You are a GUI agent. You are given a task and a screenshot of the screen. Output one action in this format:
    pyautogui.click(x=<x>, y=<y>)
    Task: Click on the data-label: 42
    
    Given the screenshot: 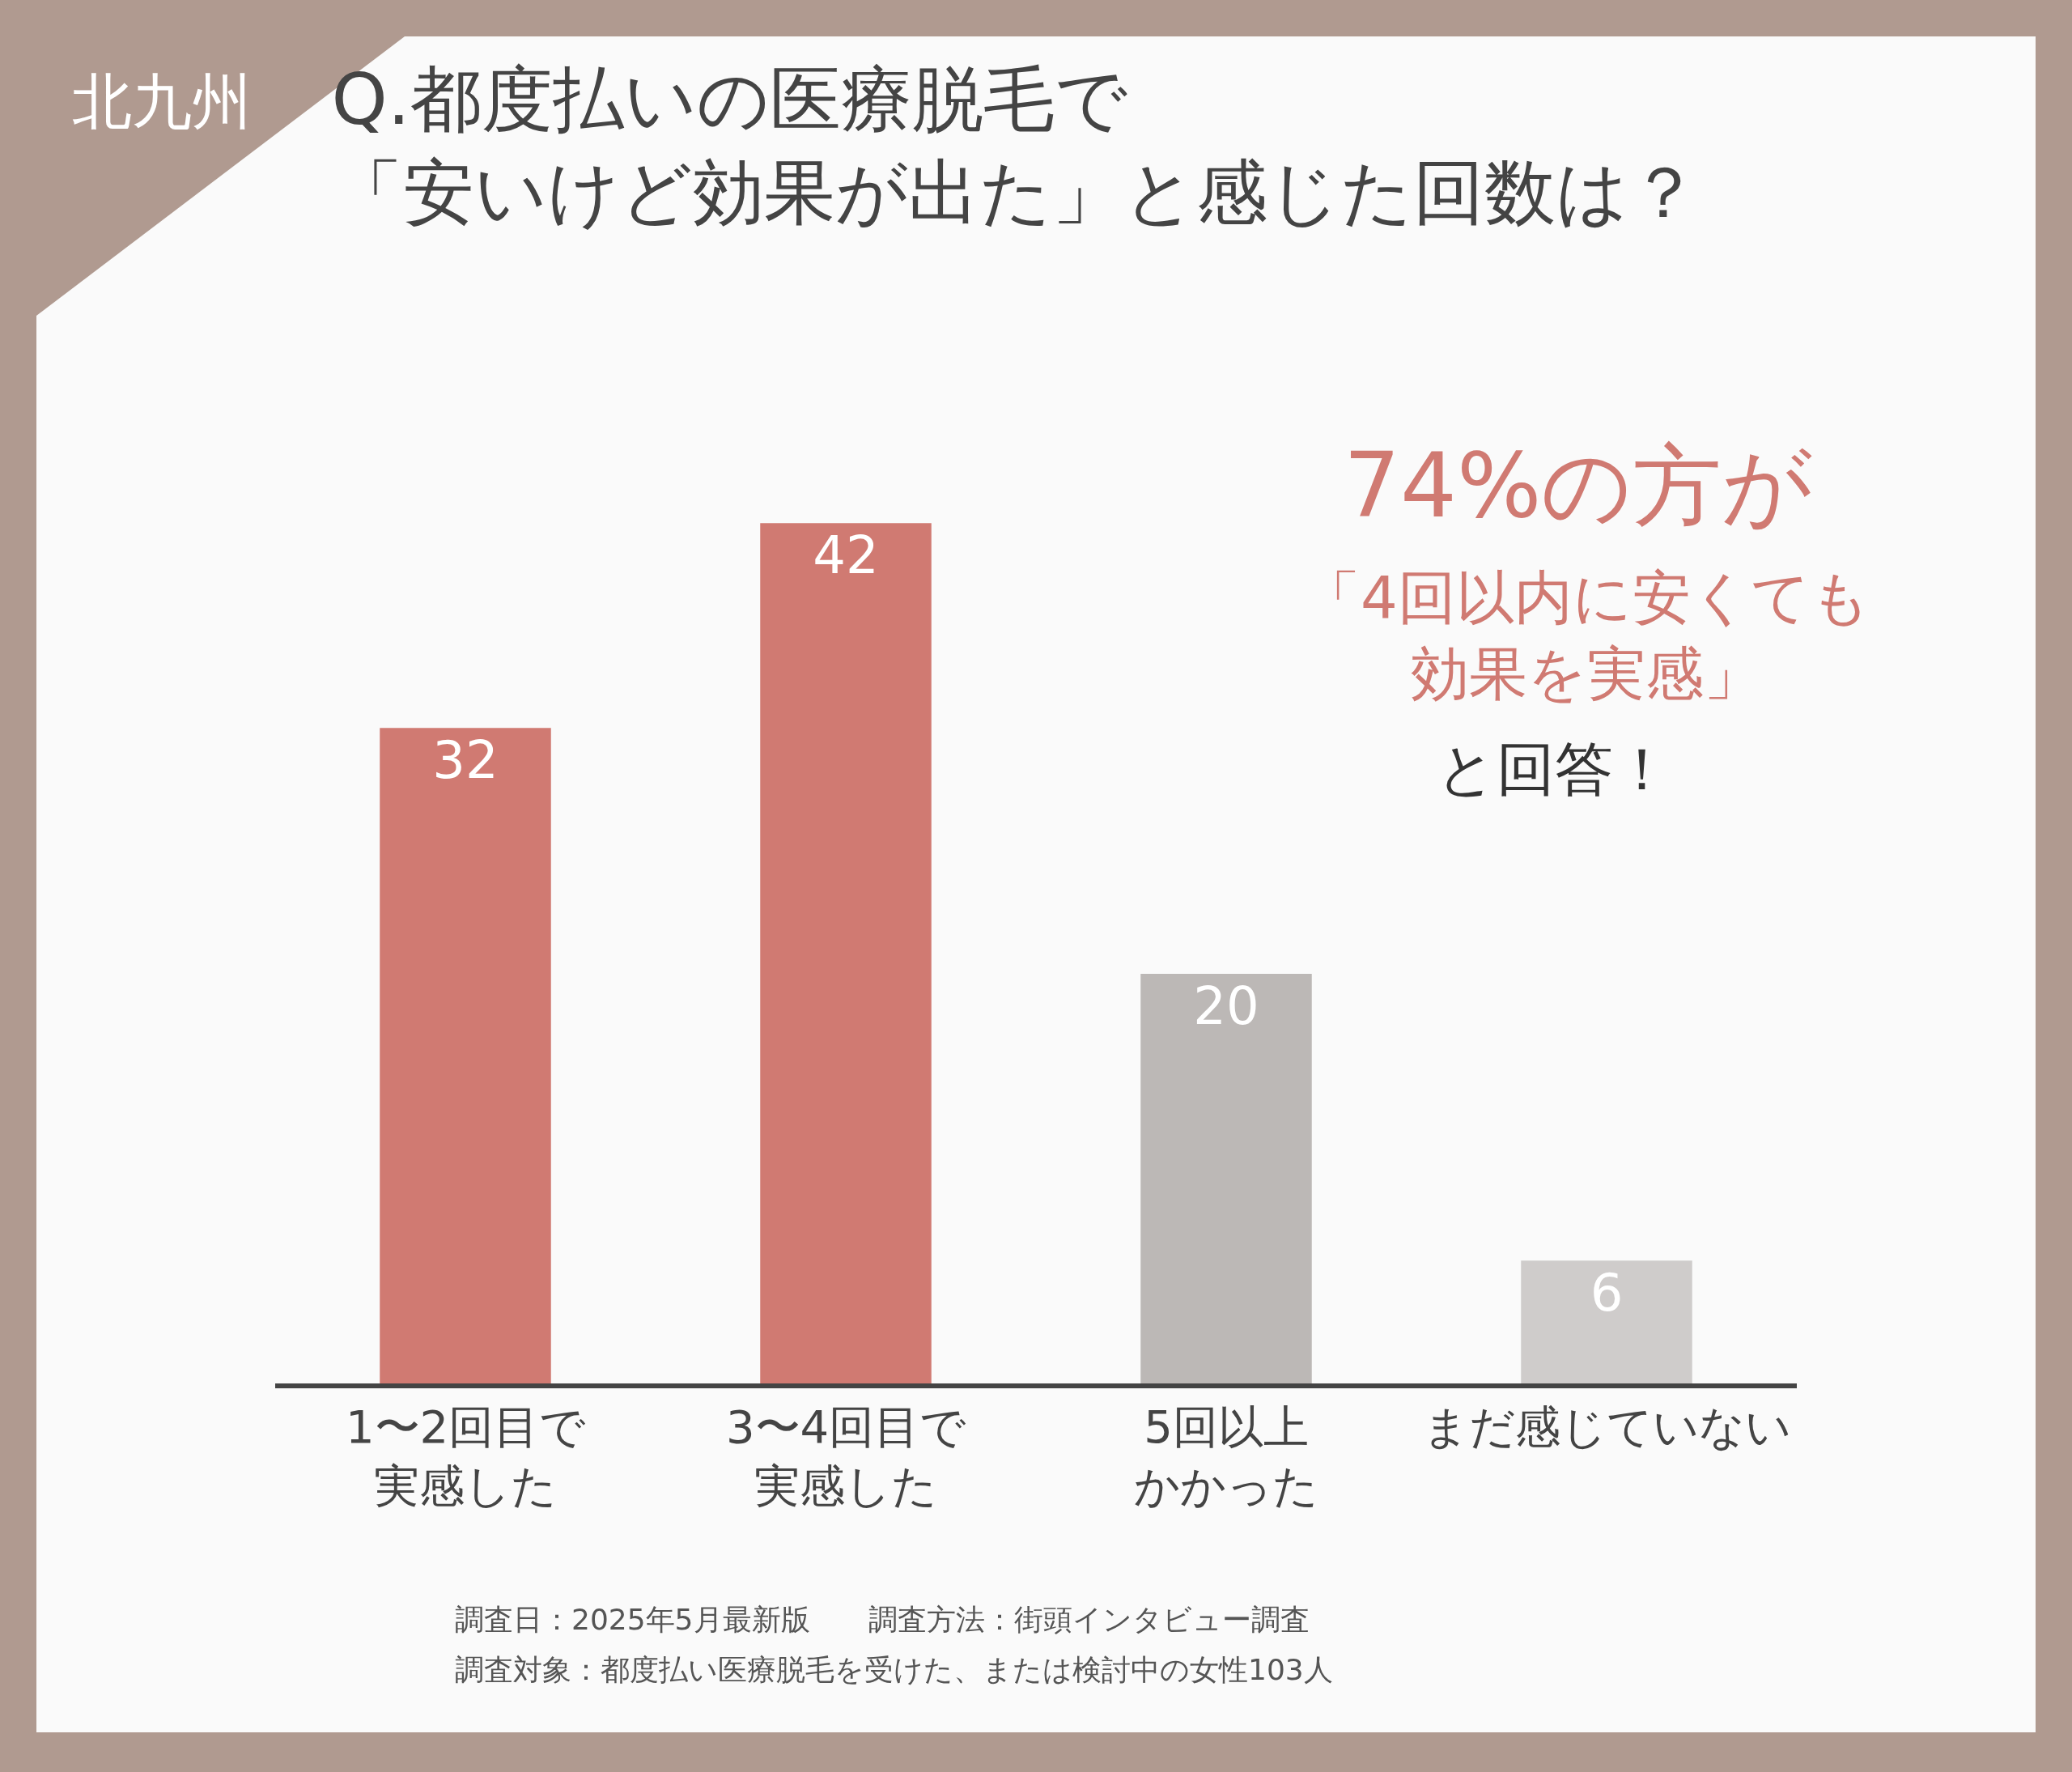 What is the action you would take?
    pyautogui.click(x=846, y=555)
    